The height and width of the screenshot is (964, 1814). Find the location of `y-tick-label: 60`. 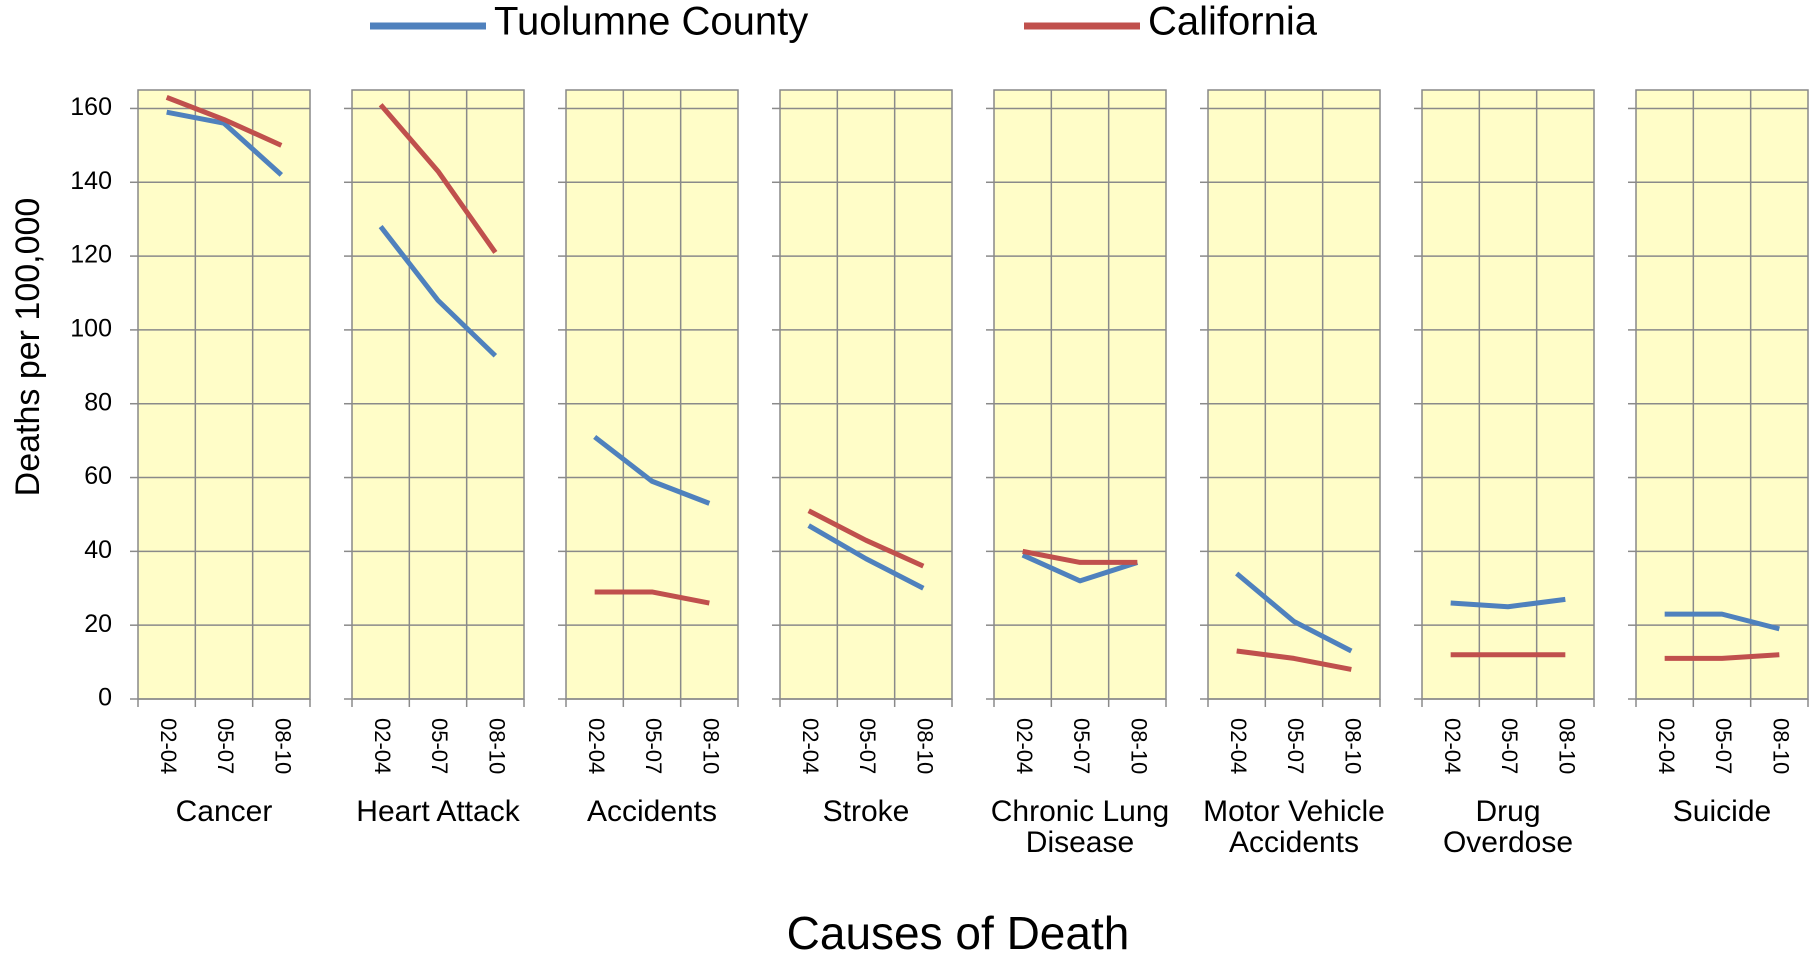

y-tick-label: 60 is located at coordinates (98, 476).